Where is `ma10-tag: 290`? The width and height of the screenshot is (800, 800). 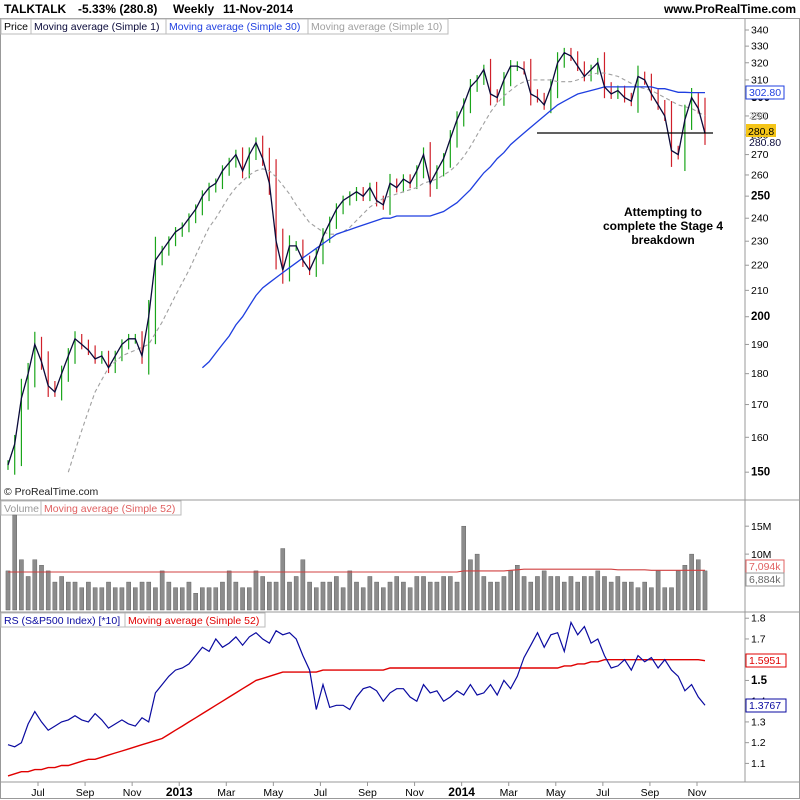
ma10-tag: 290 is located at coordinates (758, 116).